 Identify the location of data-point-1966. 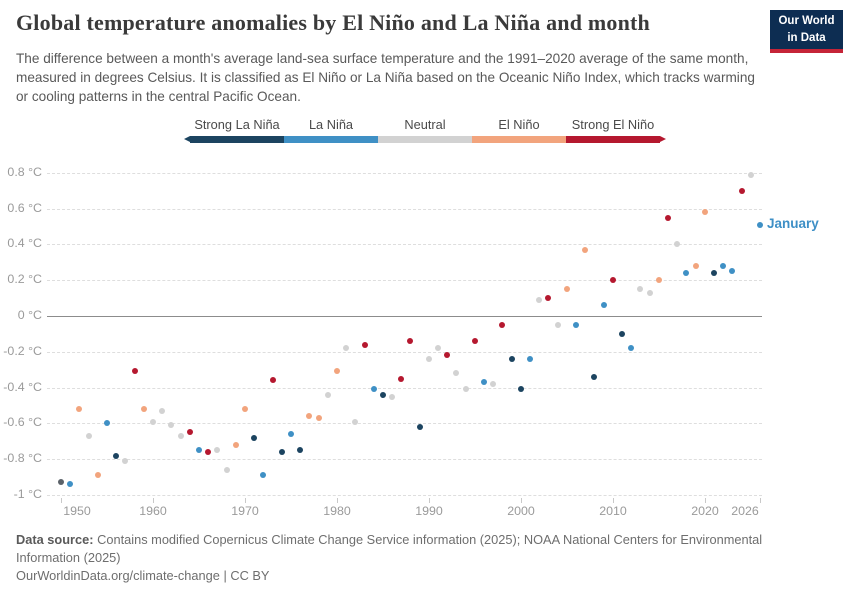
(208, 452).